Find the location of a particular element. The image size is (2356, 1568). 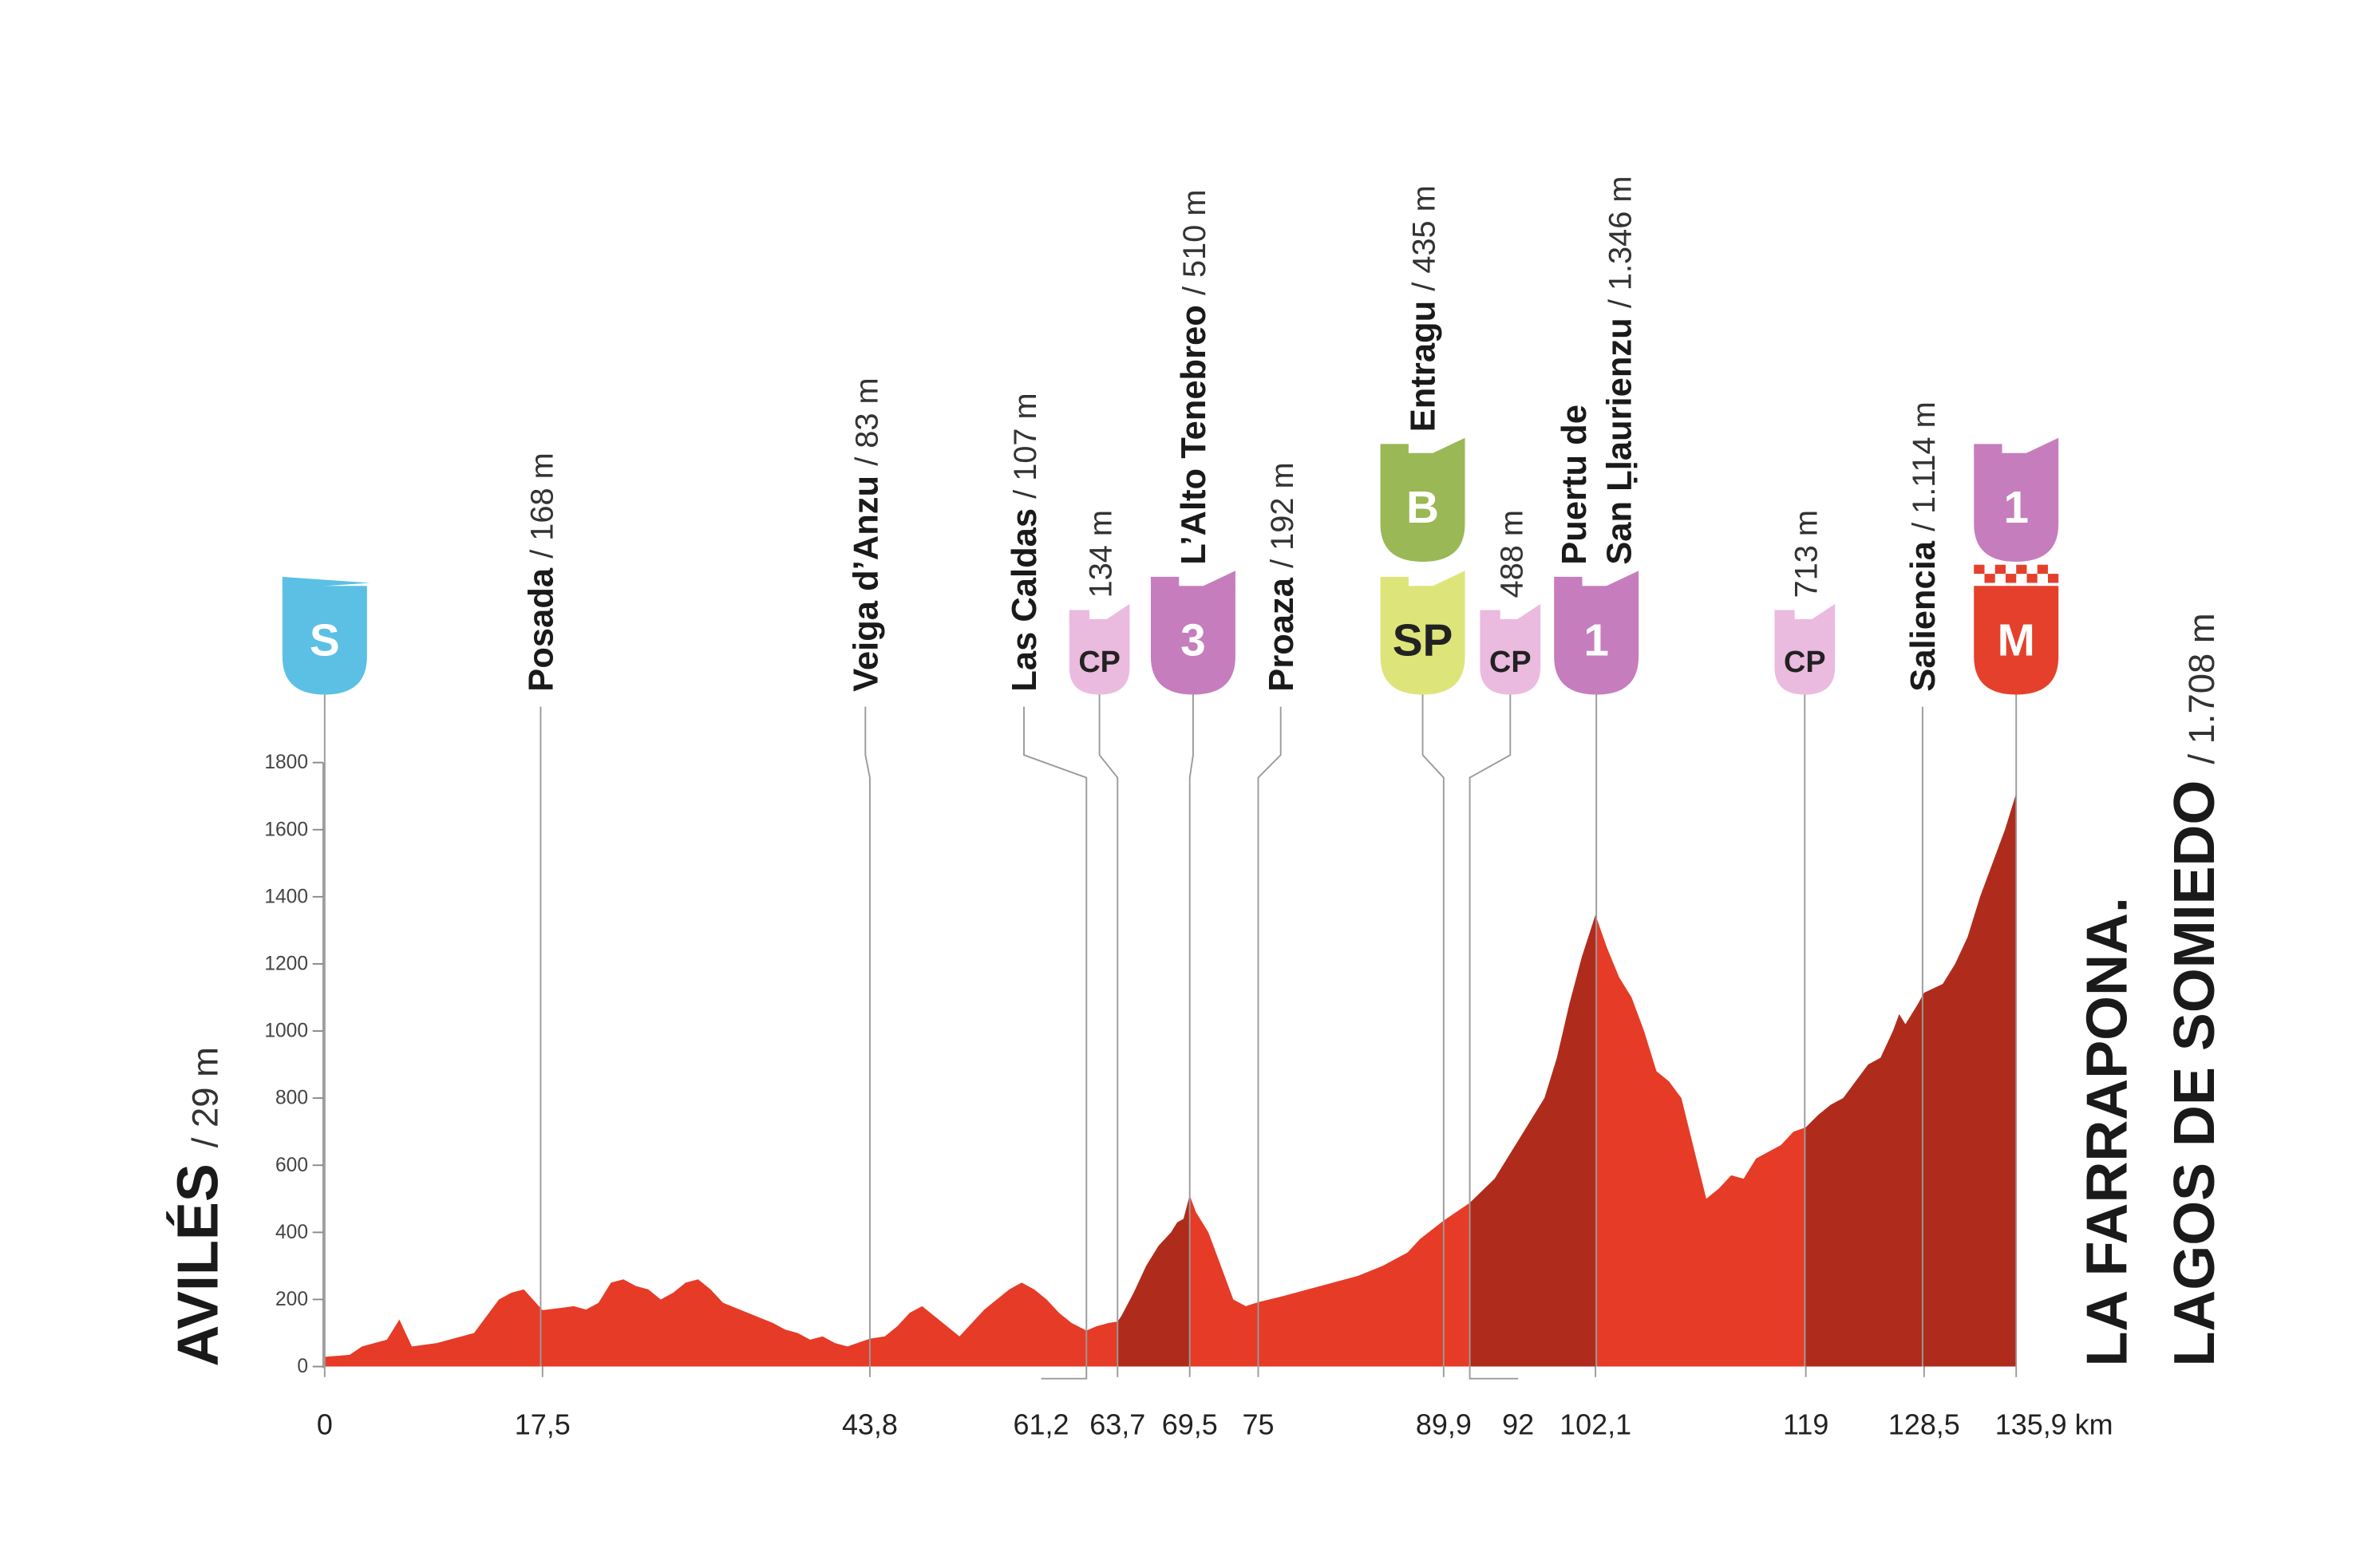

waypoint-label: Entragu / 435 m is located at coordinates (1424, 308).